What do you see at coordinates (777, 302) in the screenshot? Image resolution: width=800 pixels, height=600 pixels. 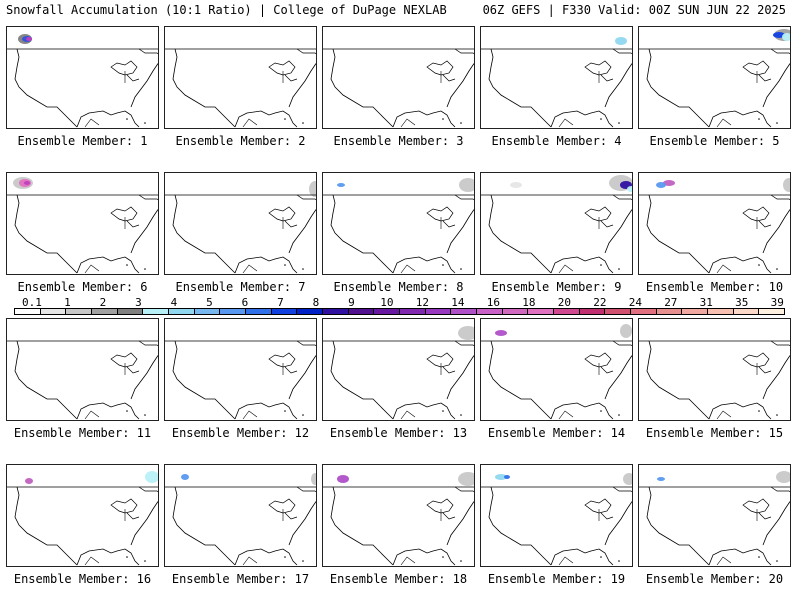 I see `colorbar-tick-label: 39` at bounding box center [777, 302].